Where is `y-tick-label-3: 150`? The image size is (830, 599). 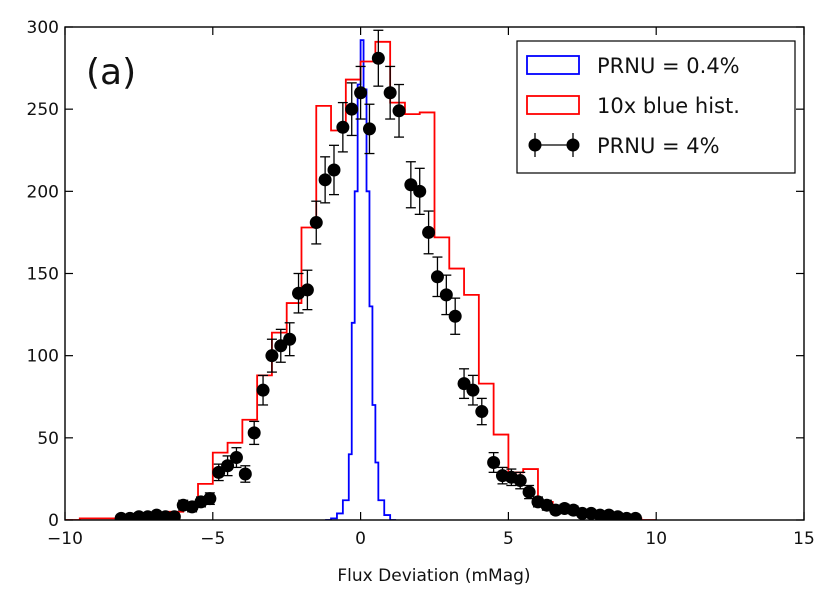 y-tick-label-3: 150 is located at coordinates (43, 275).